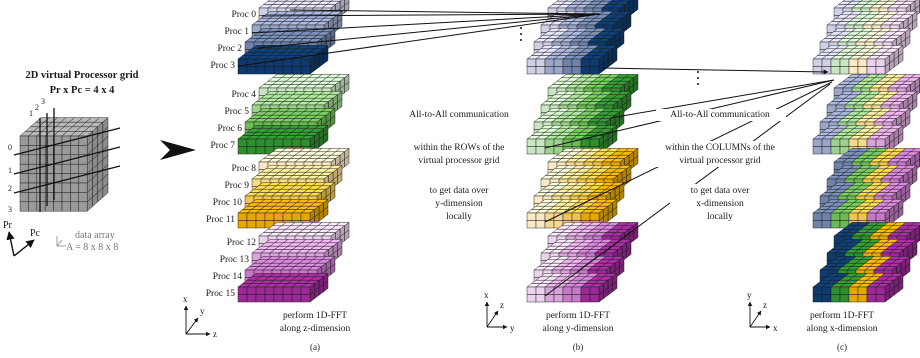 Image resolution: width=920 pixels, height=358 pixels. What do you see at coordinates (720, 217) in the screenshot?
I see `comm-bc-line-6: locally` at bounding box center [720, 217].